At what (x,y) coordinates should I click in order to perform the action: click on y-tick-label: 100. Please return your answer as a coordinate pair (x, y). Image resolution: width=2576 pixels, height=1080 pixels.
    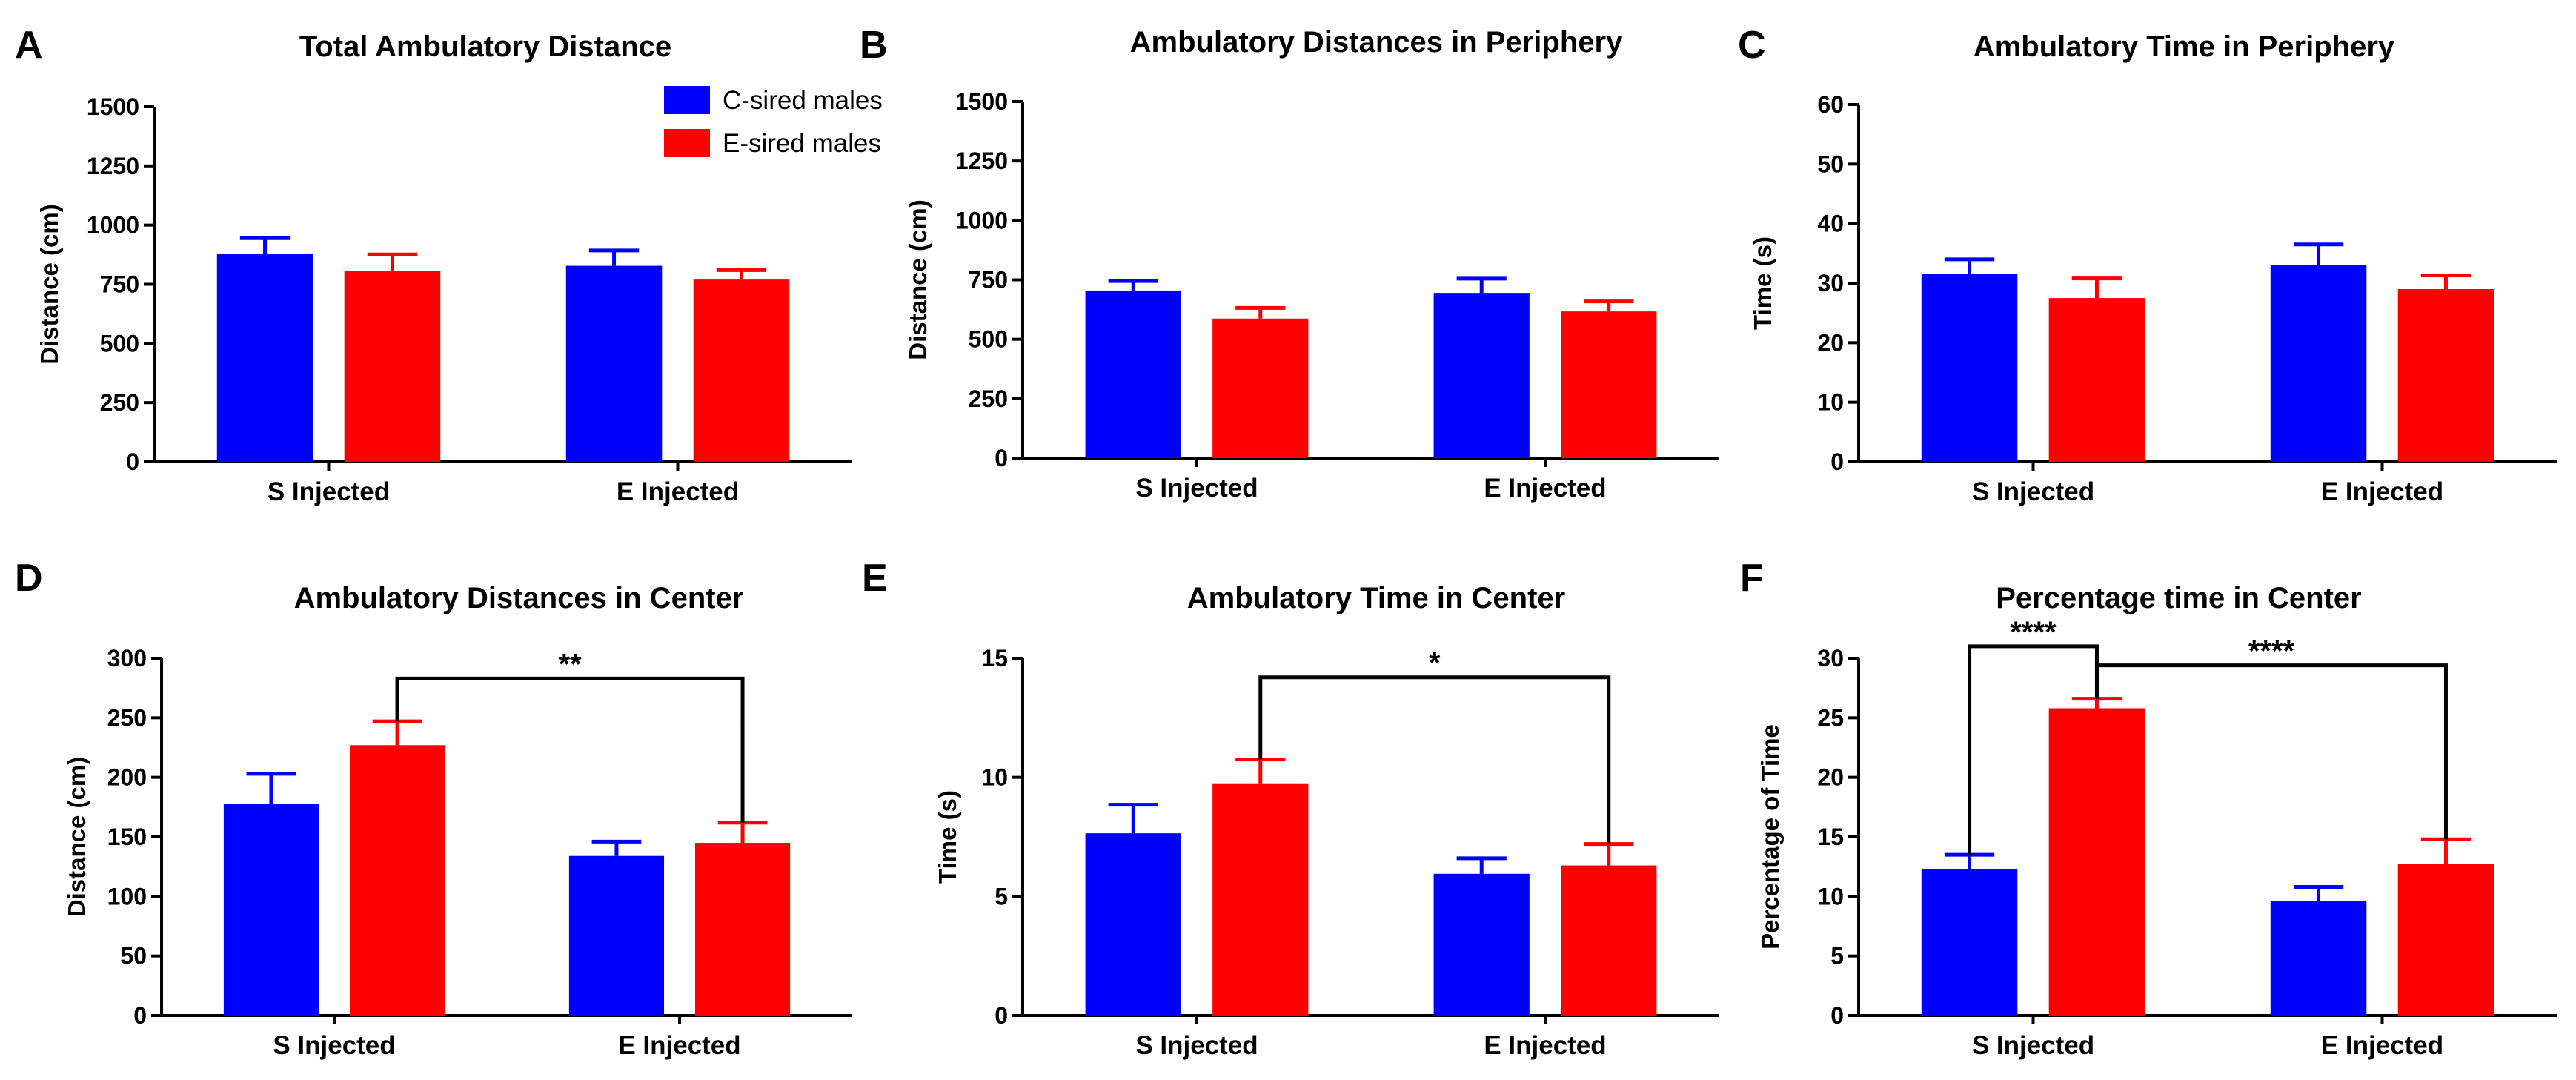
    Looking at the image, I should click on (127, 897).